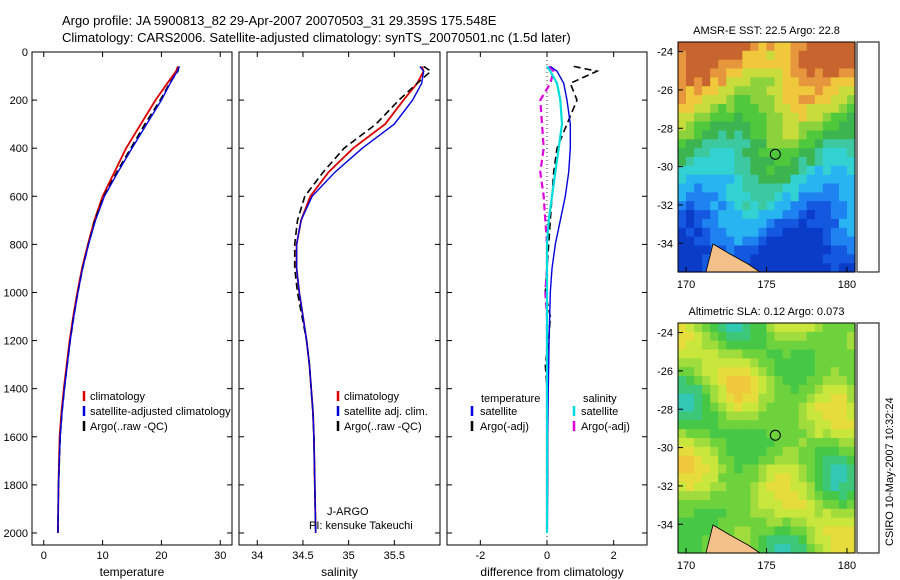 The image size is (900, 580). Describe the element at coordinates (160, 412) in the screenshot. I see `legend-entry: satellite-adjusted climatology` at that location.